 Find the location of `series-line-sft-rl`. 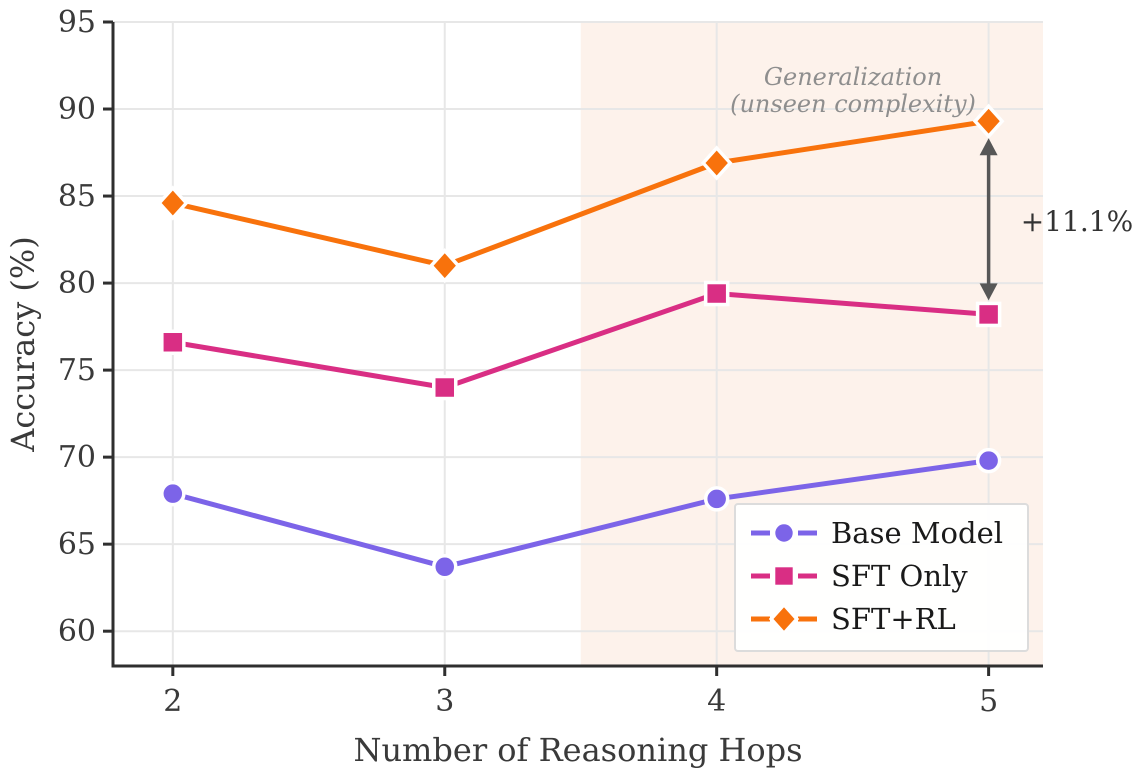

series-line-sft-rl is located at coordinates (580, 193).